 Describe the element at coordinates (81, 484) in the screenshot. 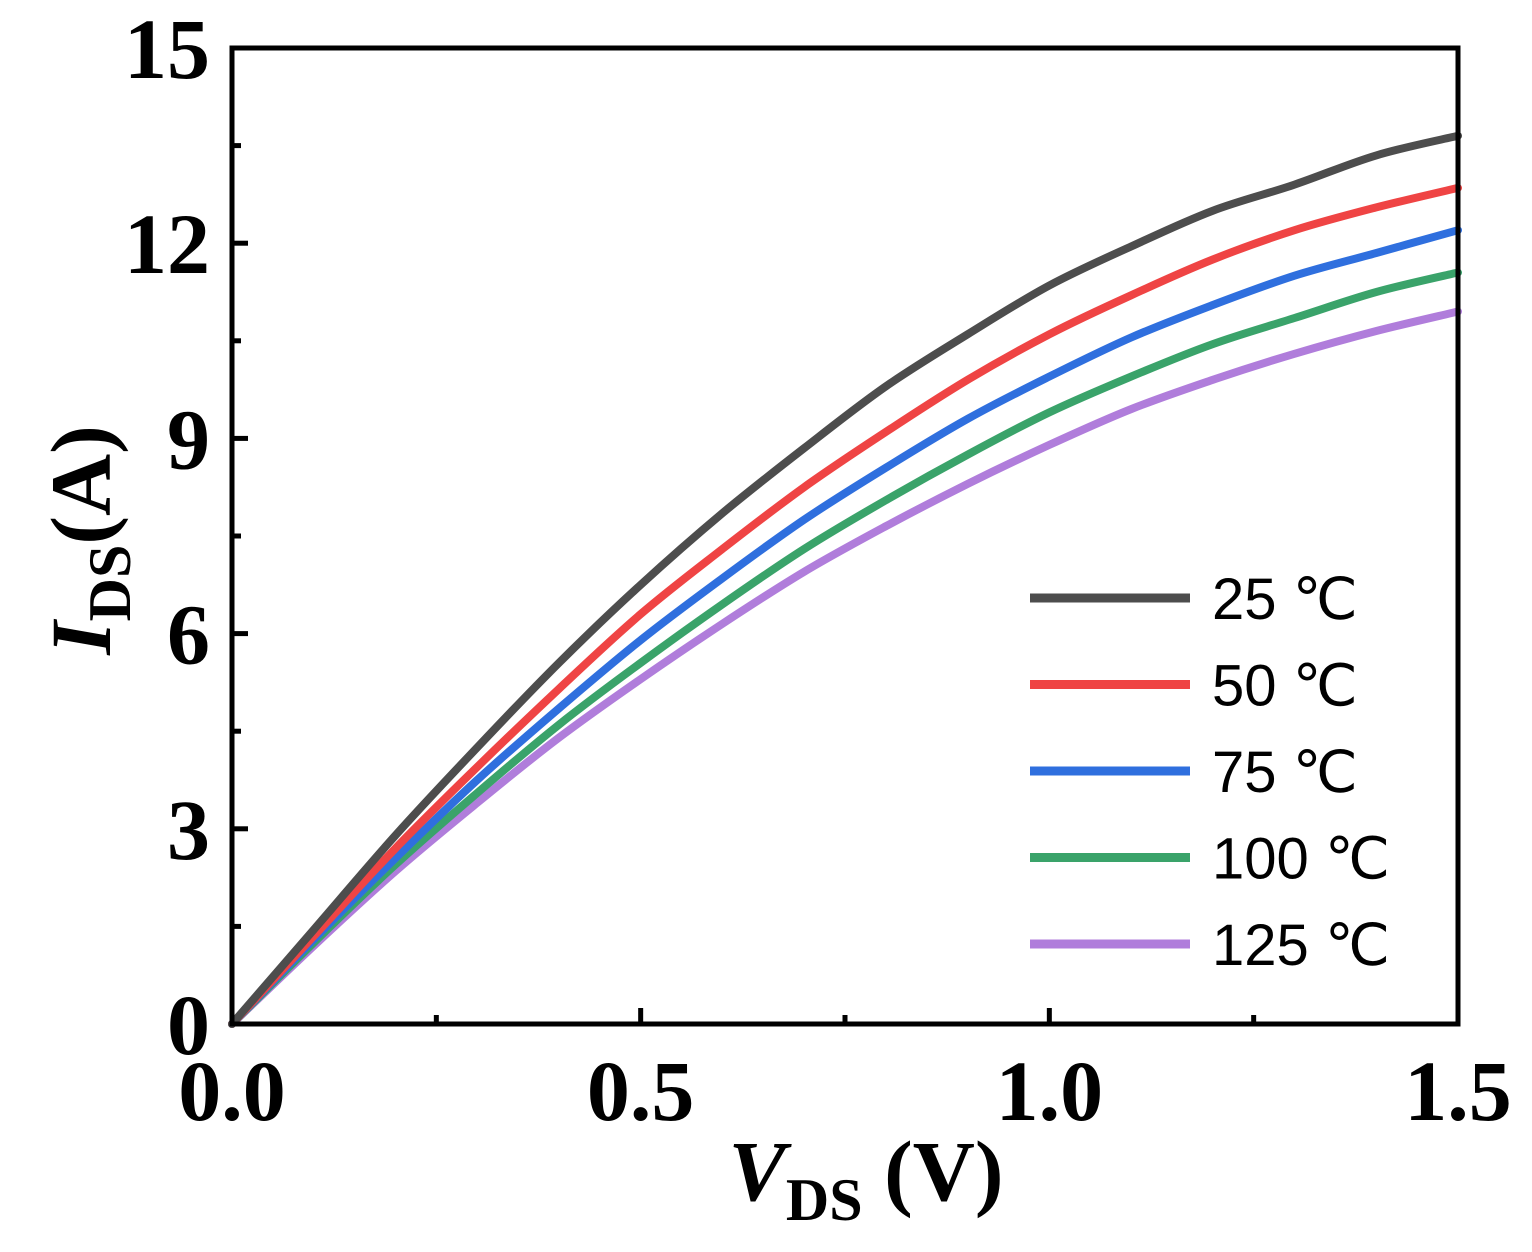

I see `y-axis-title-unit: (A)` at that location.